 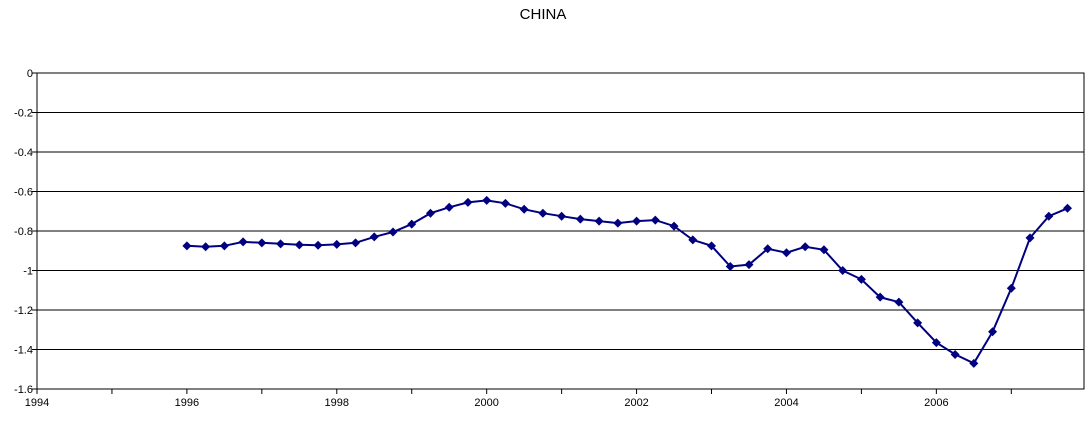 I want to click on chart-title: CHINA, so click(x=543, y=14).